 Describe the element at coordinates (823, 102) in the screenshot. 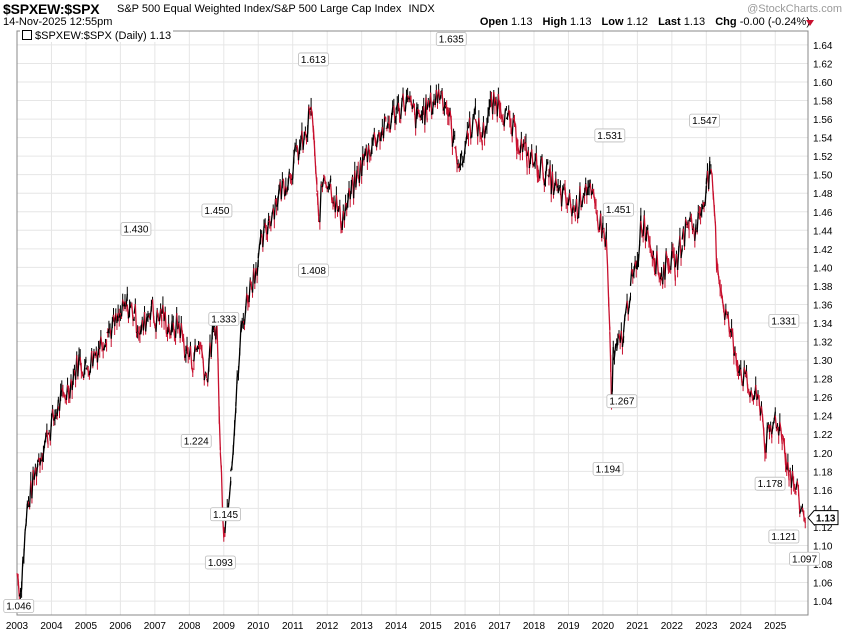

I see `y-tick-label: 1.58` at that location.